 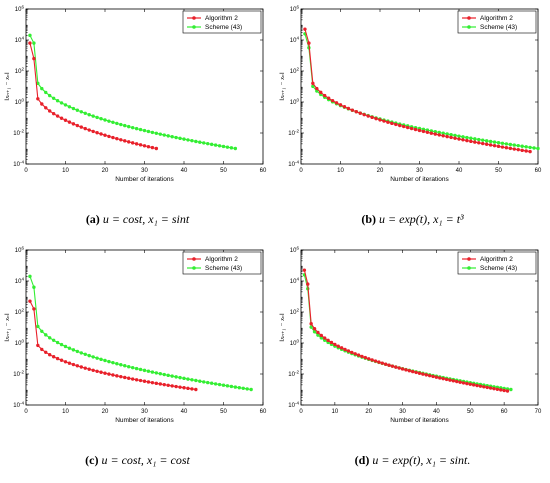 I want to click on x-tick-label: 20, so click(x=368, y=412).